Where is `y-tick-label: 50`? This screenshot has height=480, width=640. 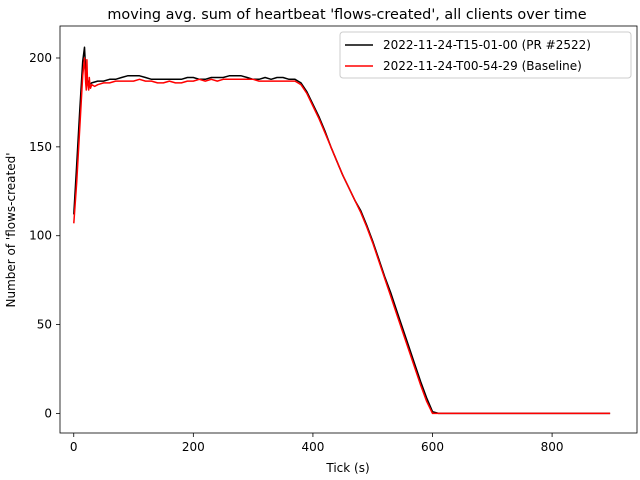
y-tick-label: 50 is located at coordinates (44, 325).